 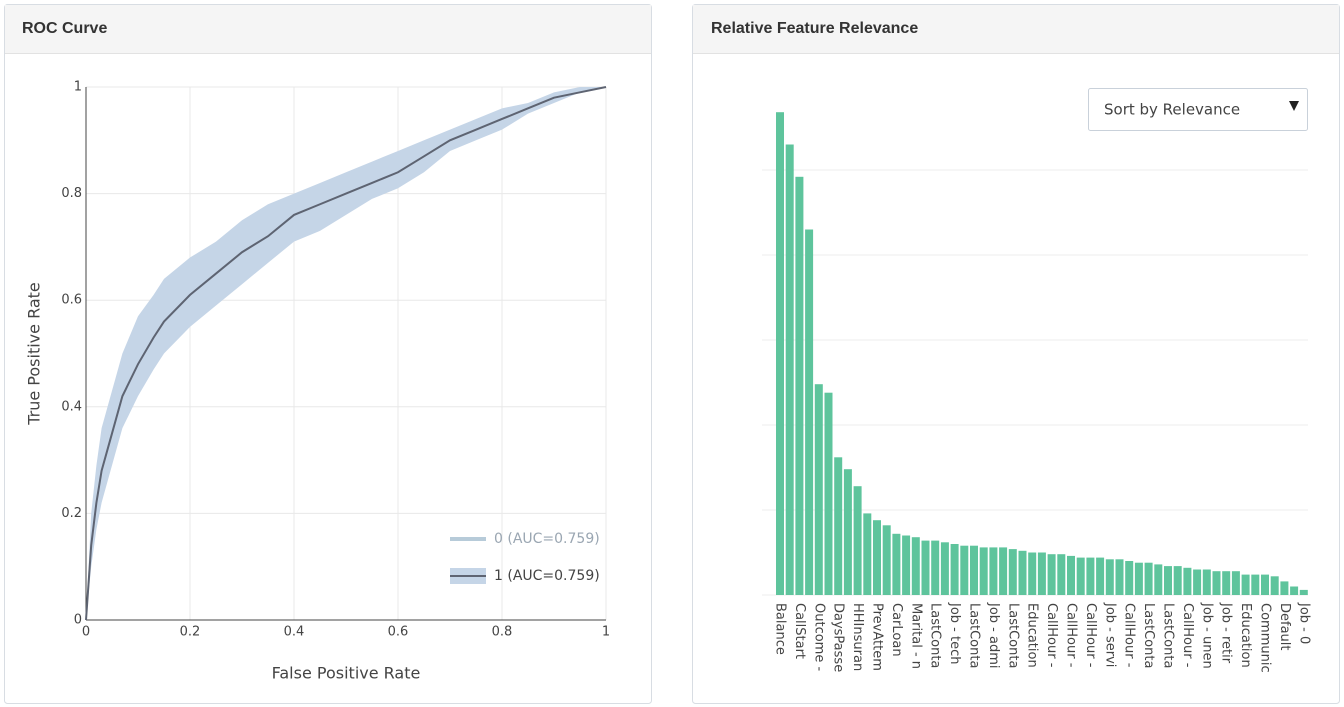 I want to click on x-tick-label: Job - retir, so click(x=1226, y=633).